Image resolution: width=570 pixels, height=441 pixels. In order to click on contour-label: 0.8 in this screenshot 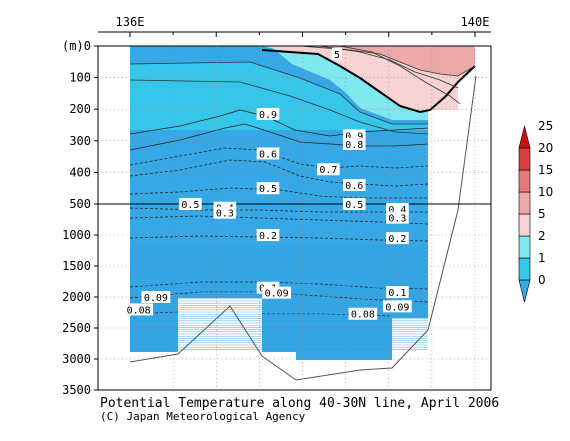, I will do `click(354, 144)`.